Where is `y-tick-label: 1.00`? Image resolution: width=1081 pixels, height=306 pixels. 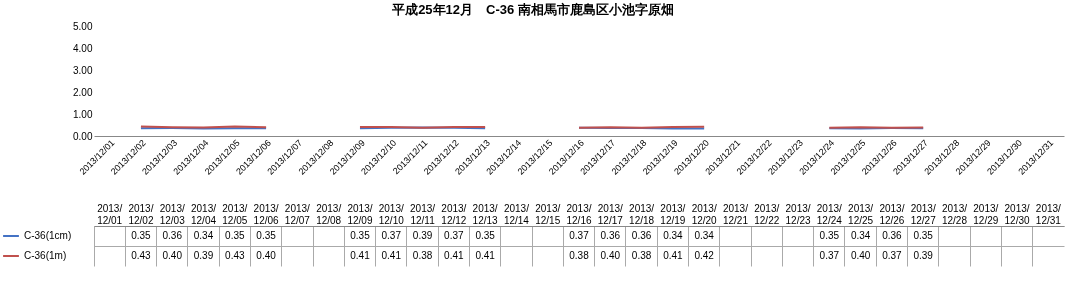 y-tick-label: 1.00 is located at coordinates (83, 114).